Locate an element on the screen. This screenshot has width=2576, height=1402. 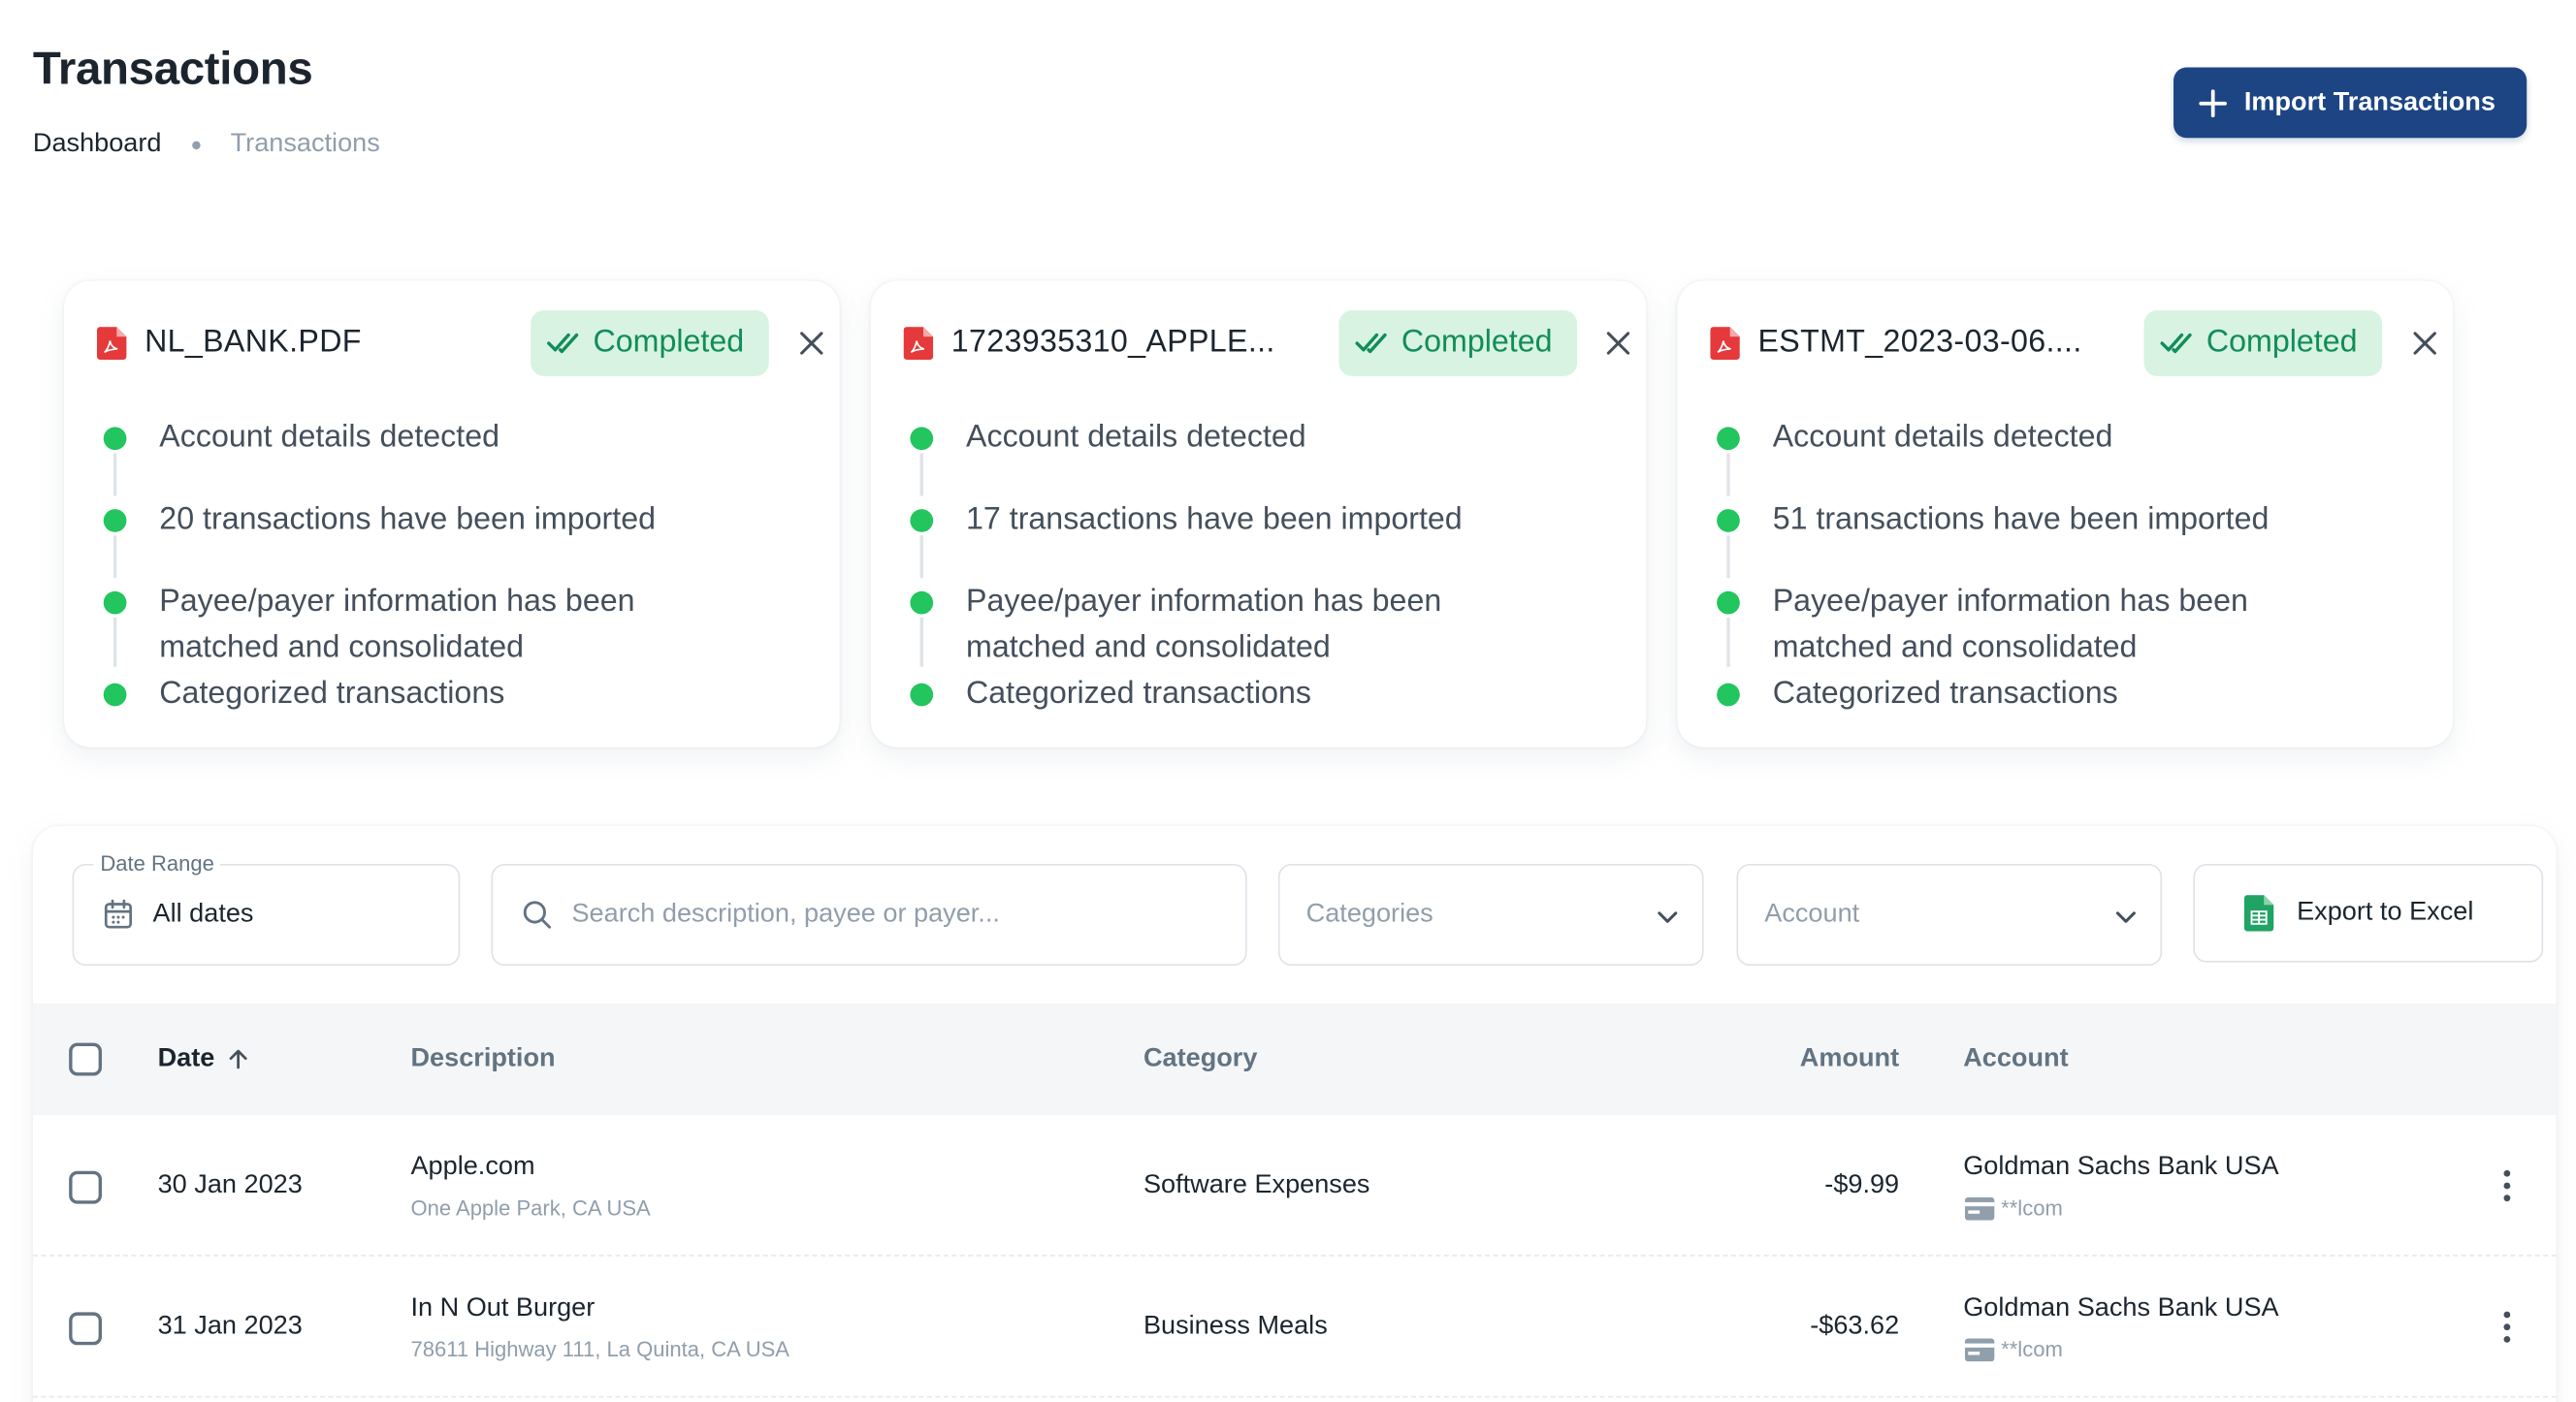
column-date: Date is located at coordinates (204, 1059).